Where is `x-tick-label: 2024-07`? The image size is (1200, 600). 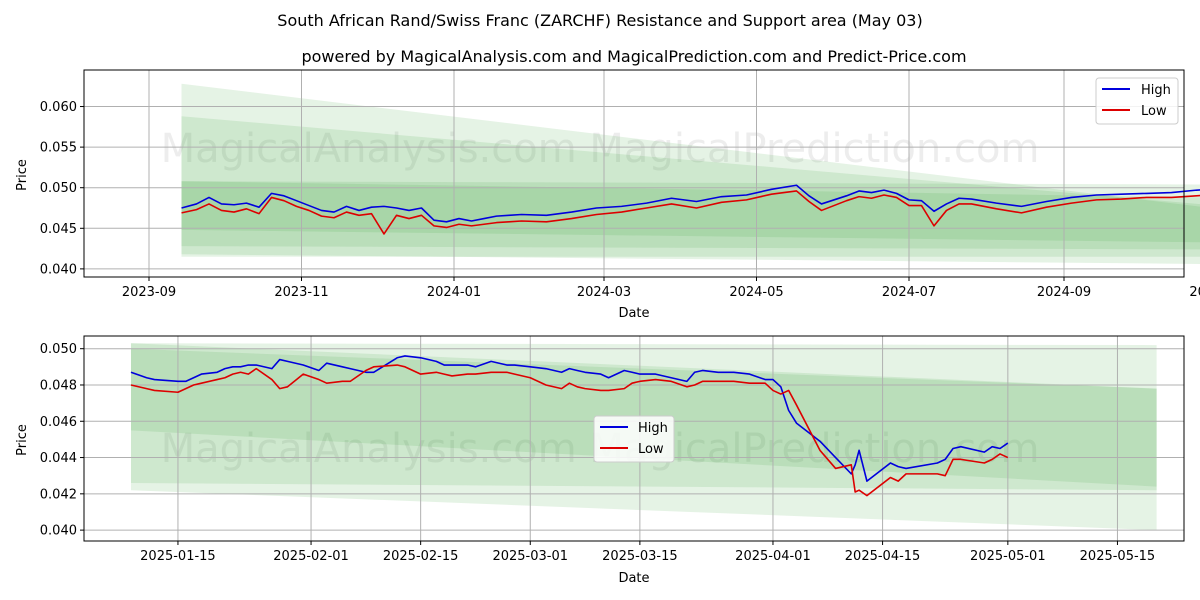 x-tick-label: 2024-07 is located at coordinates (909, 292).